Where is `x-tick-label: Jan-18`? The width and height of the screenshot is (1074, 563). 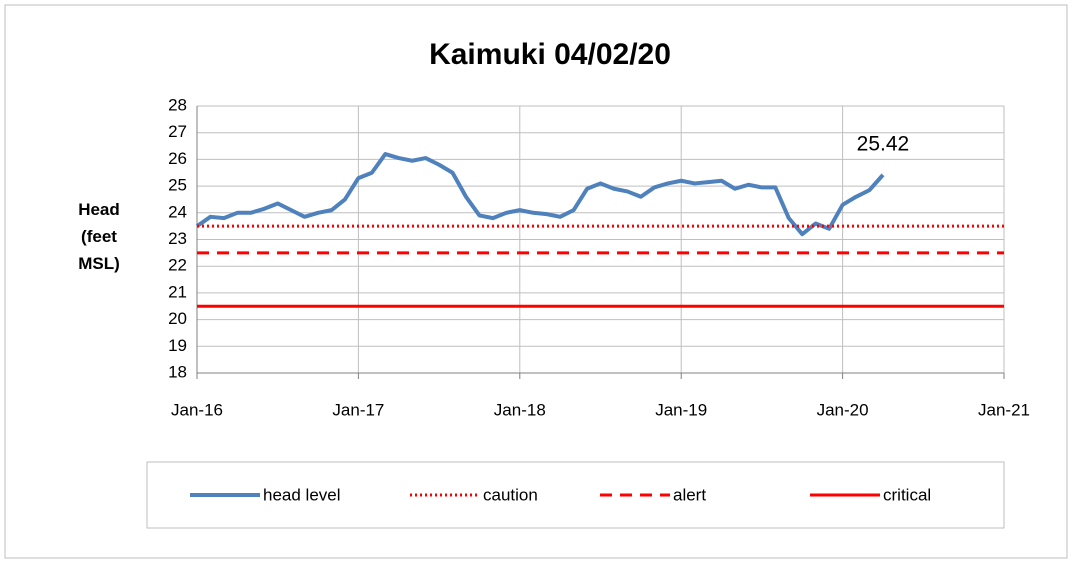
x-tick-label: Jan-18 is located at coordinates (520, 409).